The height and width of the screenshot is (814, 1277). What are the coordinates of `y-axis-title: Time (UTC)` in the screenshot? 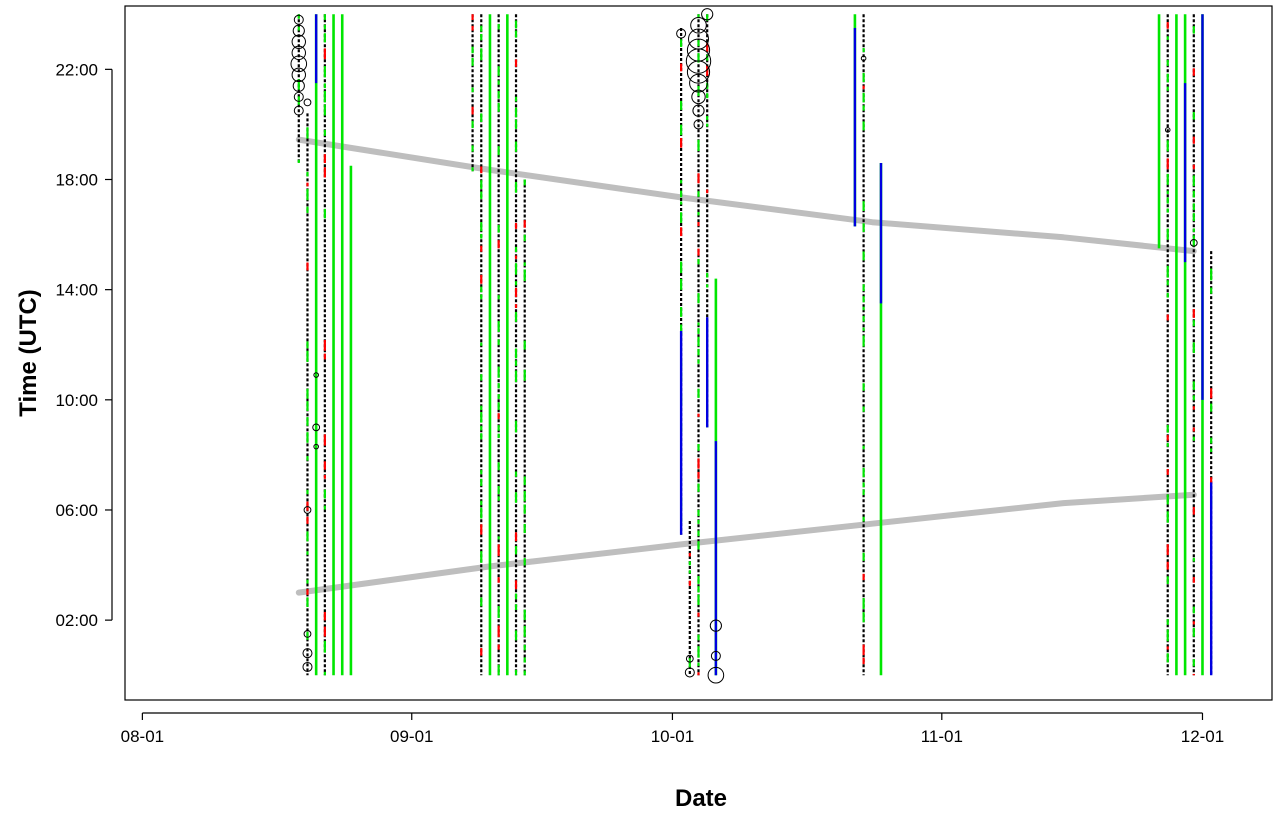 It's located at (28, 353).